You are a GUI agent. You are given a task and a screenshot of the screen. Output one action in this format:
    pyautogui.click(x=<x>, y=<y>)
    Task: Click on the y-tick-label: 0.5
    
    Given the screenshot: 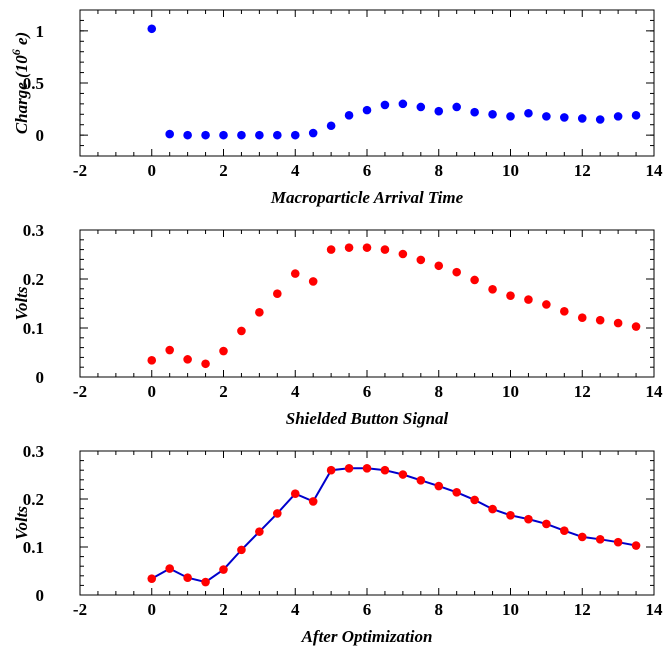 What is the action you would take?
    pyautogui.click(x=33, y=83)
    